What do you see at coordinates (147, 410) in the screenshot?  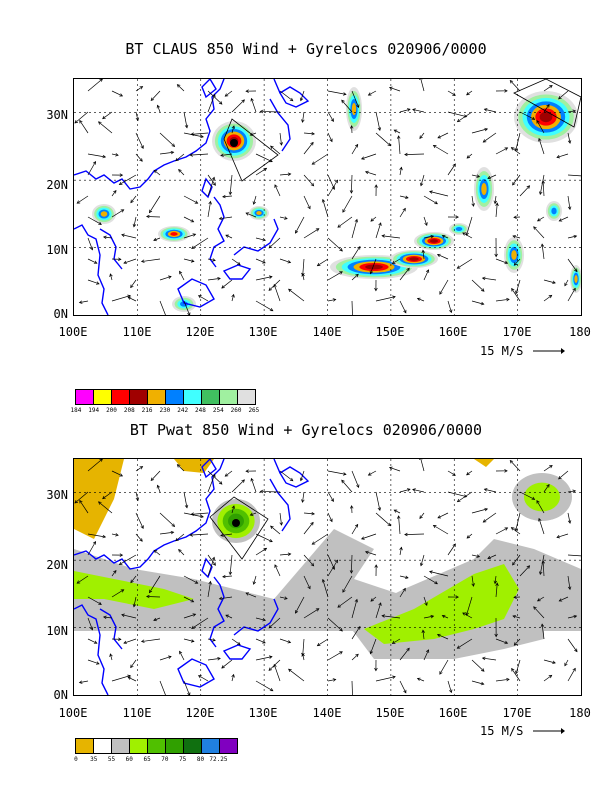 I see `colorbar-label: 216` at bounding box center [147, 410].